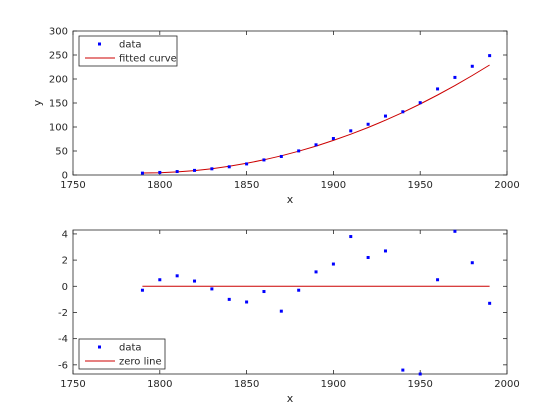  What do you see at coordinates (148, 59) in the screenshot?
I see `legend-line-label: fitted curve` at bounding box center [148, 59].